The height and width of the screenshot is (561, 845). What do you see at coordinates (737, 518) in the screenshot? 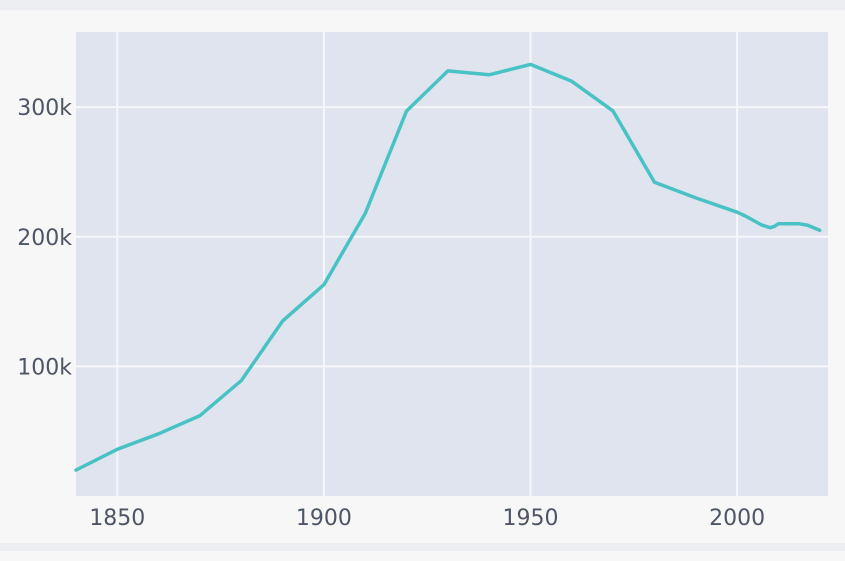
I see `x-tick-label: 2000` at bounding box center [737, 518].